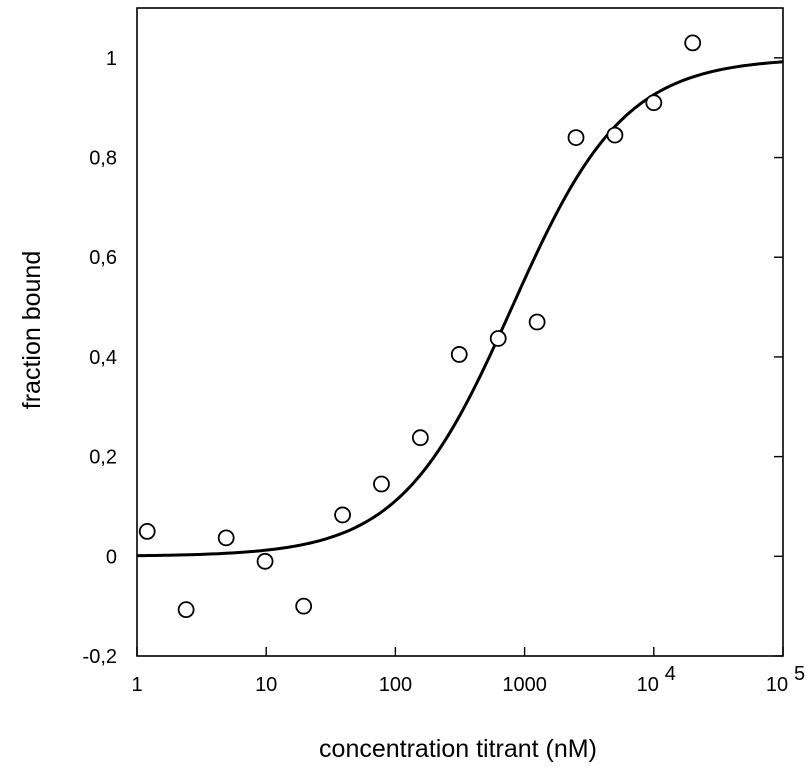 The width and height of the screenshot is (807, 772). I want to click on y-tick-label: -0,2, so click(100, 657).